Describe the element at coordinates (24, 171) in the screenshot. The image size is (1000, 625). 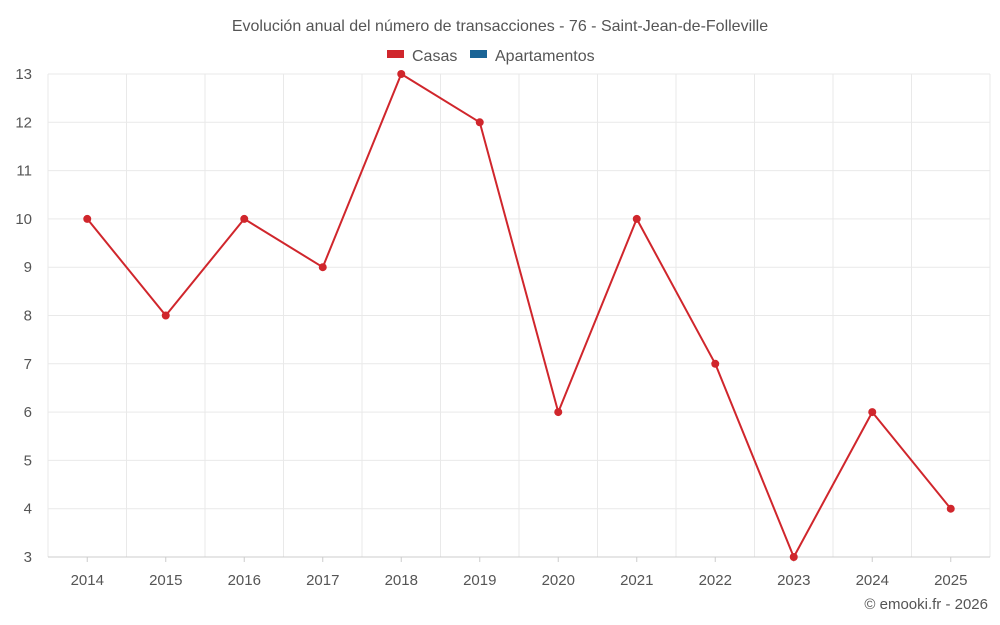
I see `y-tick-label: 11` at that location.